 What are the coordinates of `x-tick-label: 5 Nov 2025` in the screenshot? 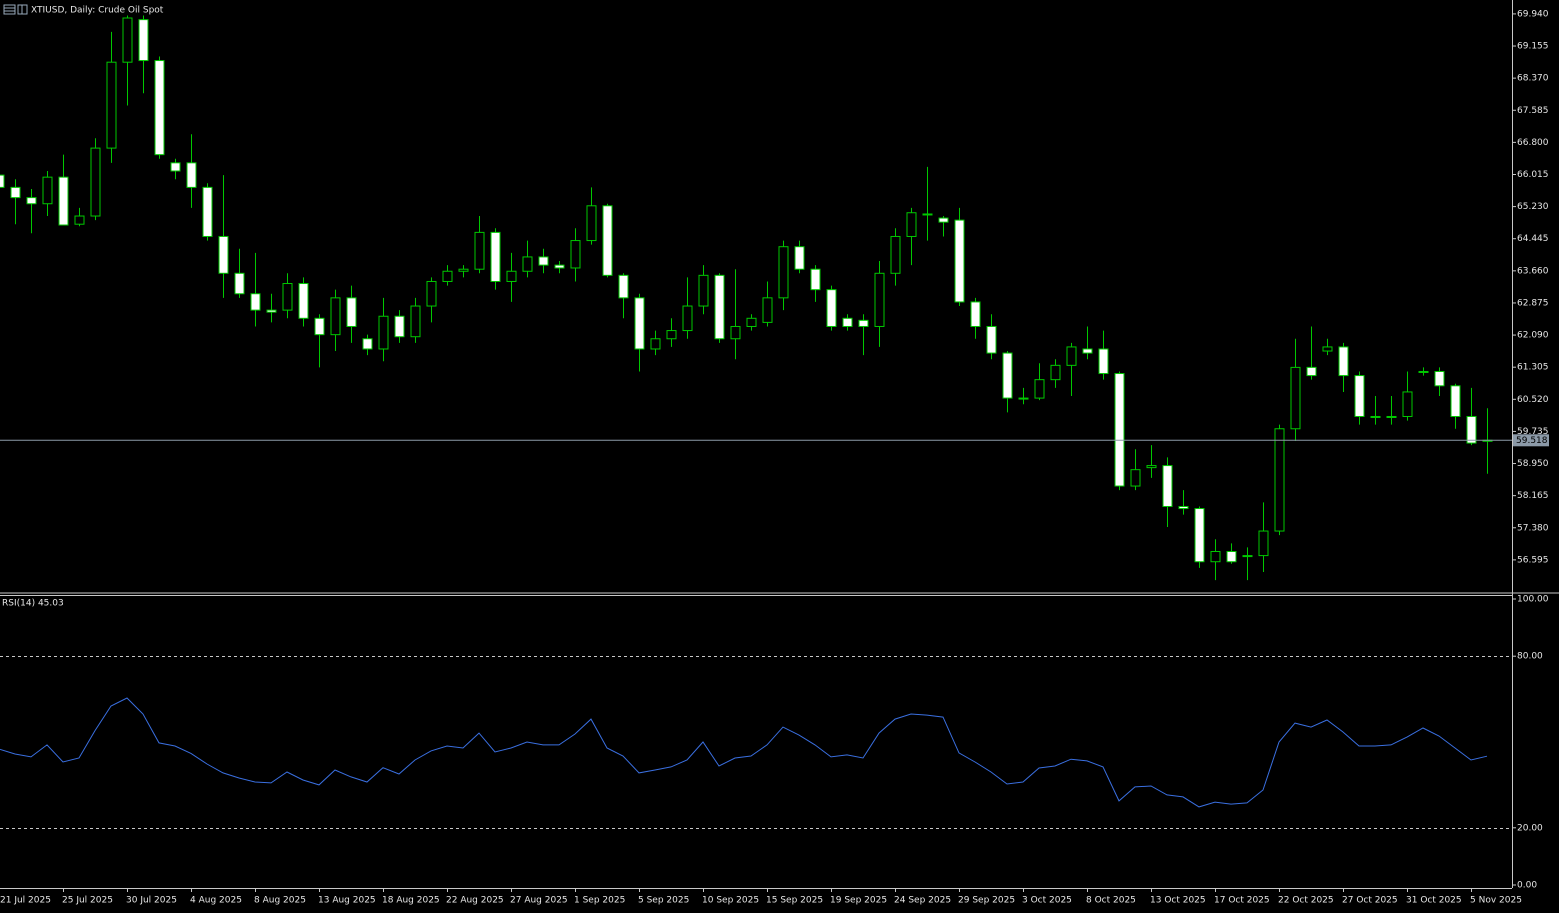 It's located at (1496, 901).